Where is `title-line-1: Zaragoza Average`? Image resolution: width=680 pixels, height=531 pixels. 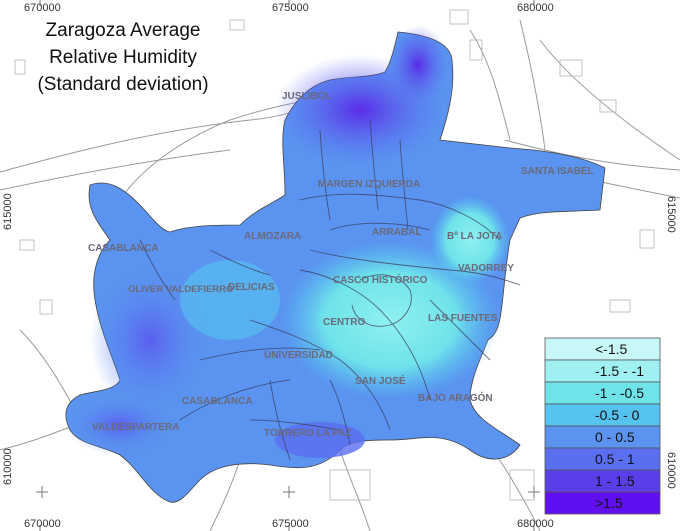 title-line-1: Zaragoza Average is located at coordinates (123, 30).